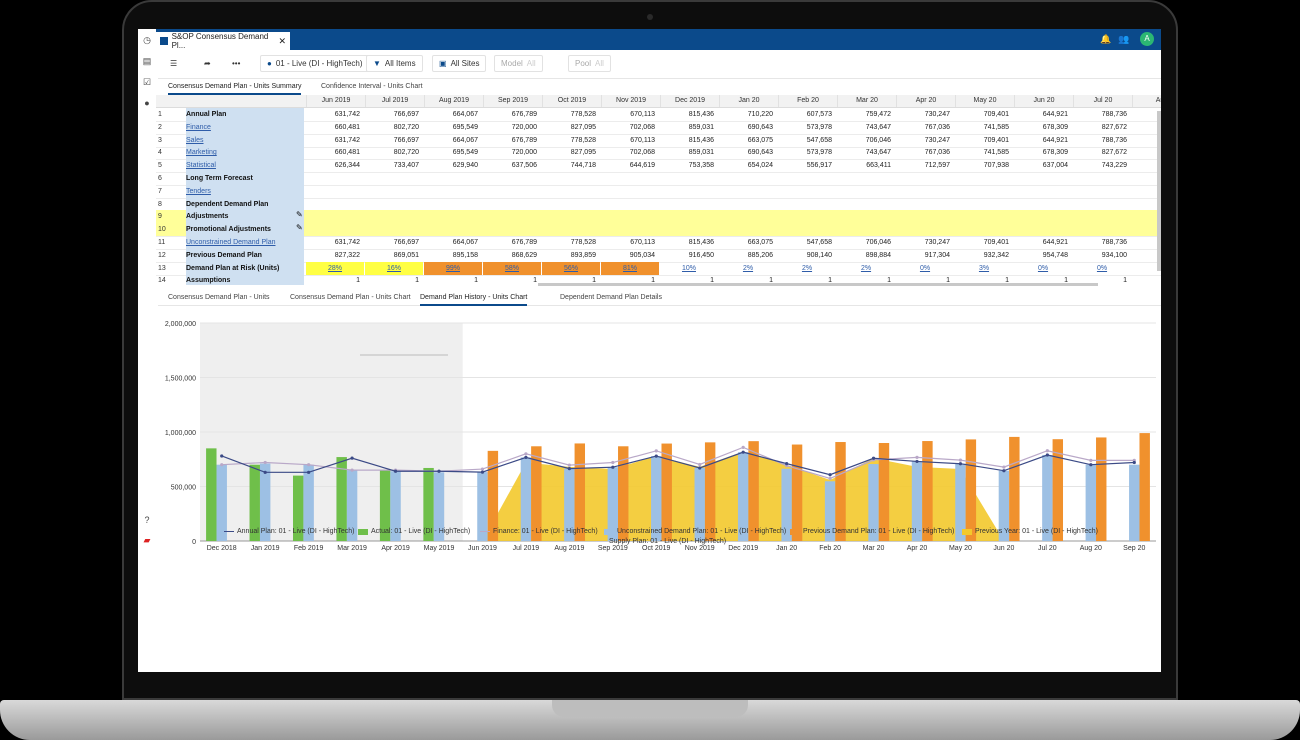 The height and width of the screenshot is (740, 1300). What do you see at coordinates (1124, 39) in the screenshot?
I see `users-icon: 👥` at bounding box center [1124, 39].